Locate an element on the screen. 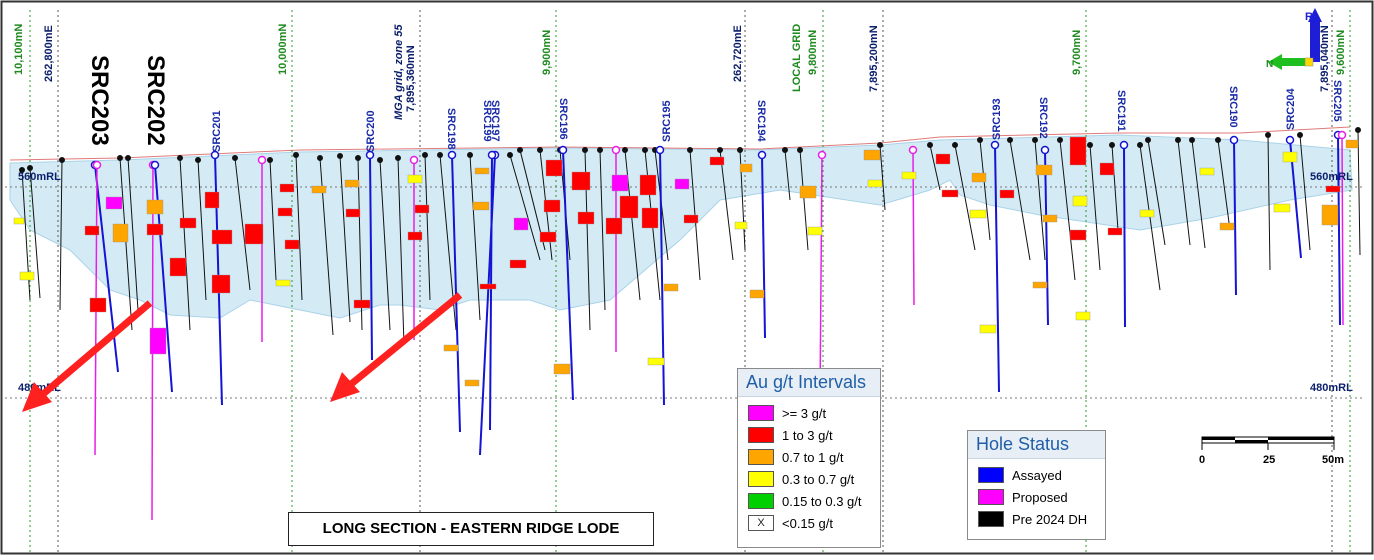 Image resolution: width=1374 pixels, height=560 pixels. label-src192: SRC192 is located at coordinates (1043, 118).